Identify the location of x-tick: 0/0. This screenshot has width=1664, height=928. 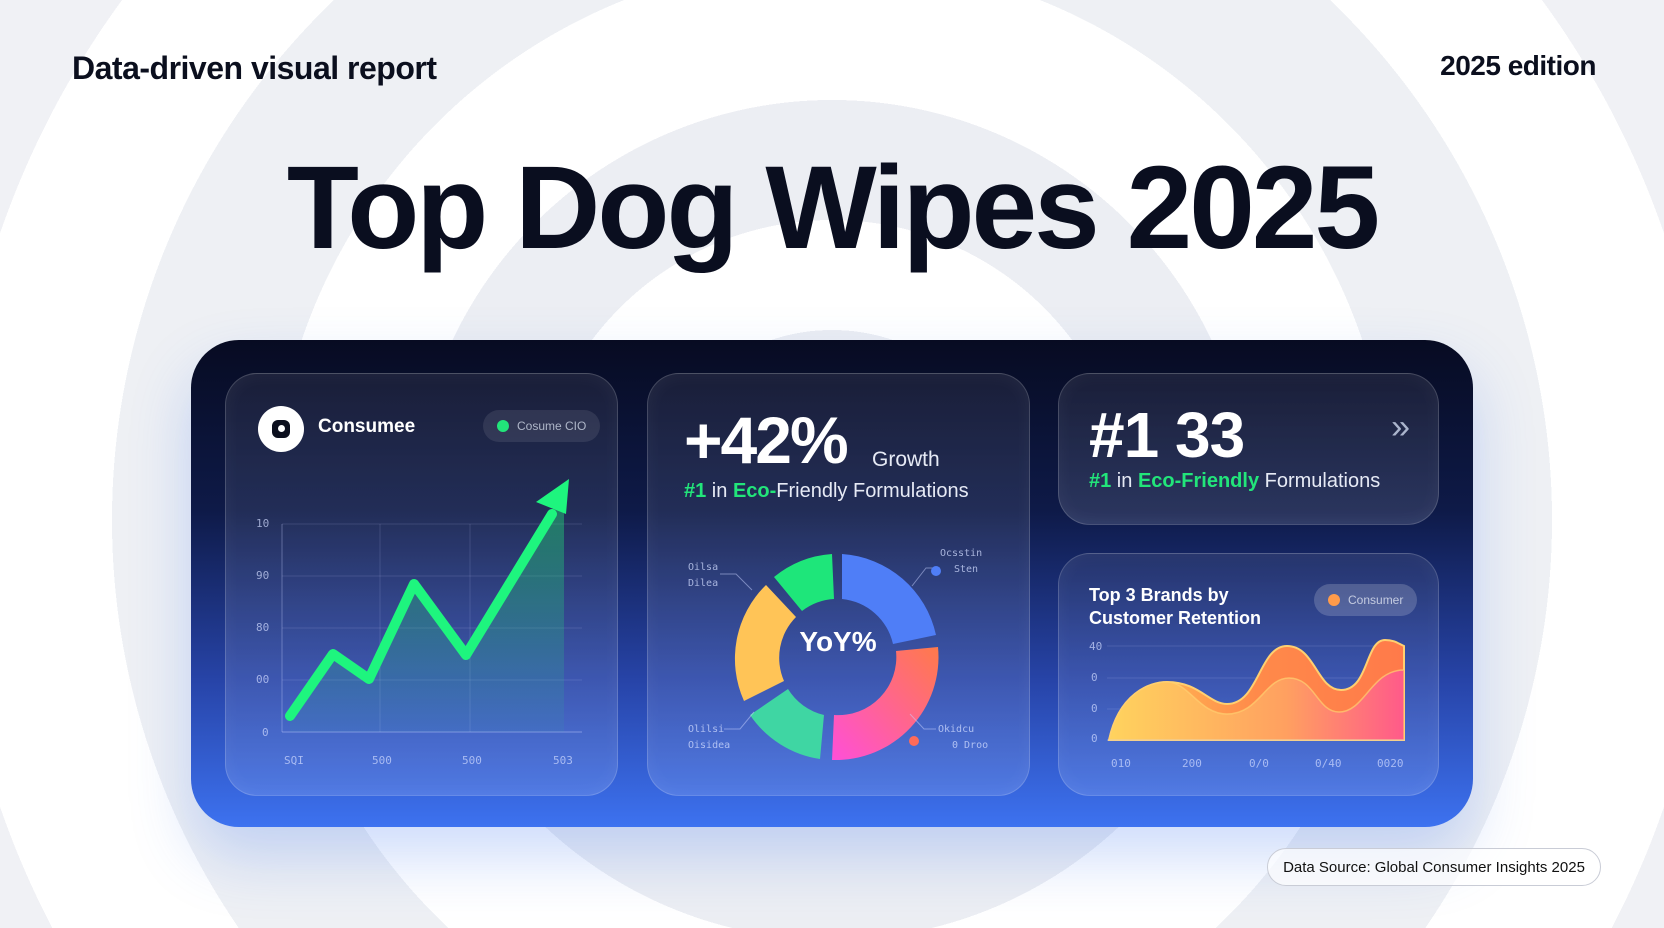
(1259, 763).